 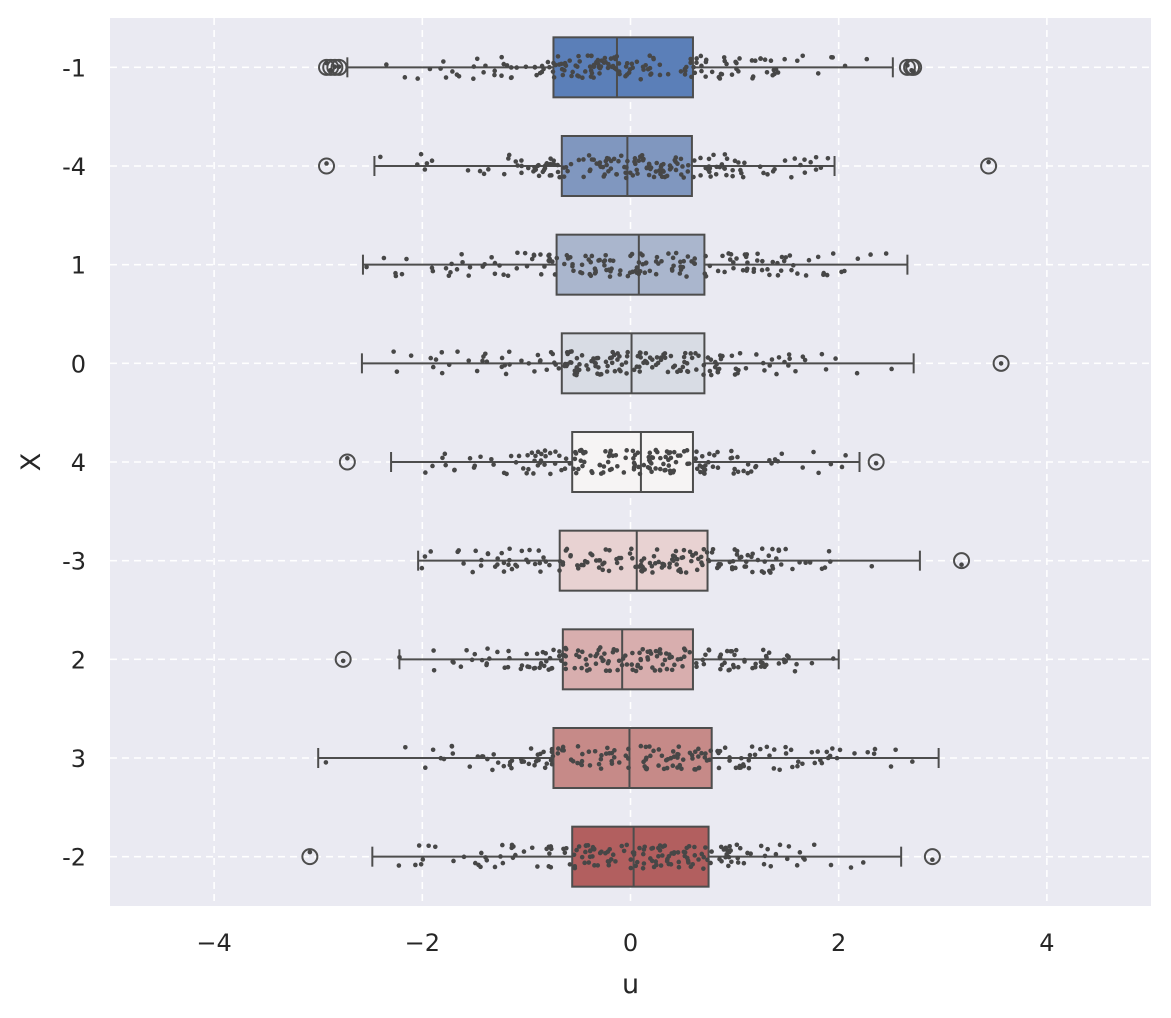 I want to click on outlier, so click(x=1001, y=363).